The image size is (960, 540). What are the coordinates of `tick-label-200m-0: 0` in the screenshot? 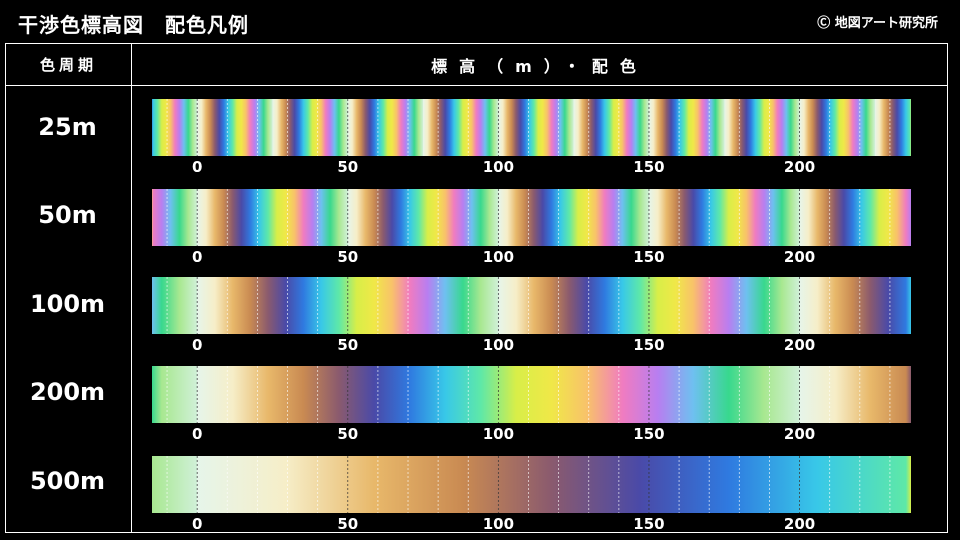 It's located at (197, 434).